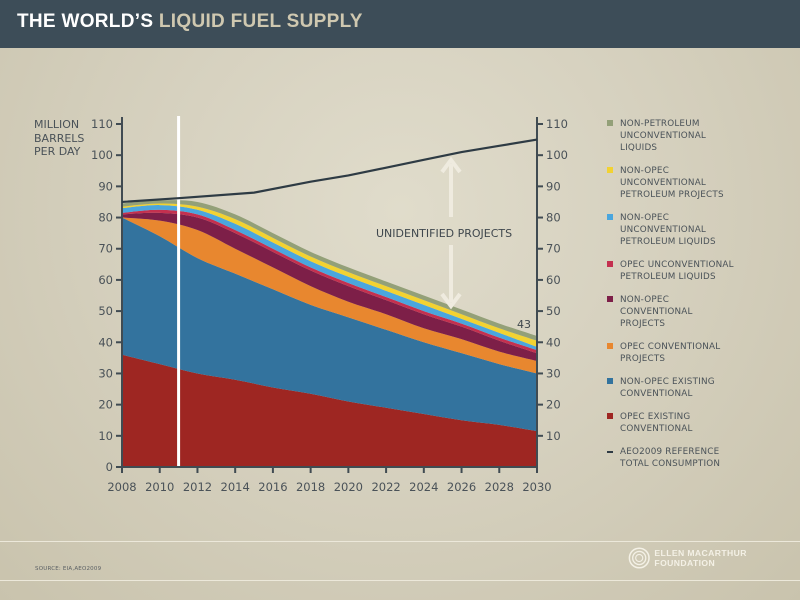  I want to click on x-tick-label: 2014, so click(235, 487).